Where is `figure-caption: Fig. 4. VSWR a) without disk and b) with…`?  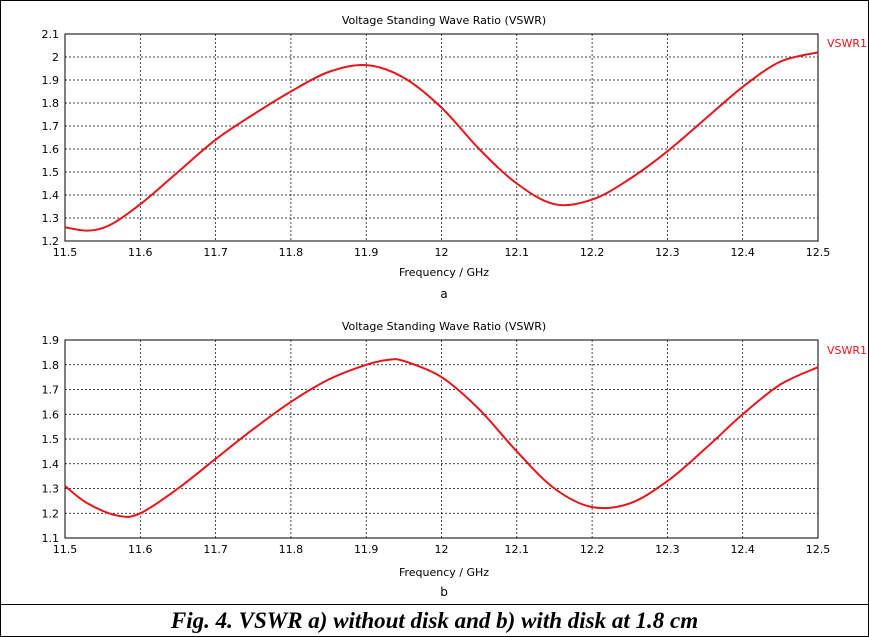 figure-caption: Fig. 4. VSWR a) without disk and b) with… is located at coordinates (434, 620).